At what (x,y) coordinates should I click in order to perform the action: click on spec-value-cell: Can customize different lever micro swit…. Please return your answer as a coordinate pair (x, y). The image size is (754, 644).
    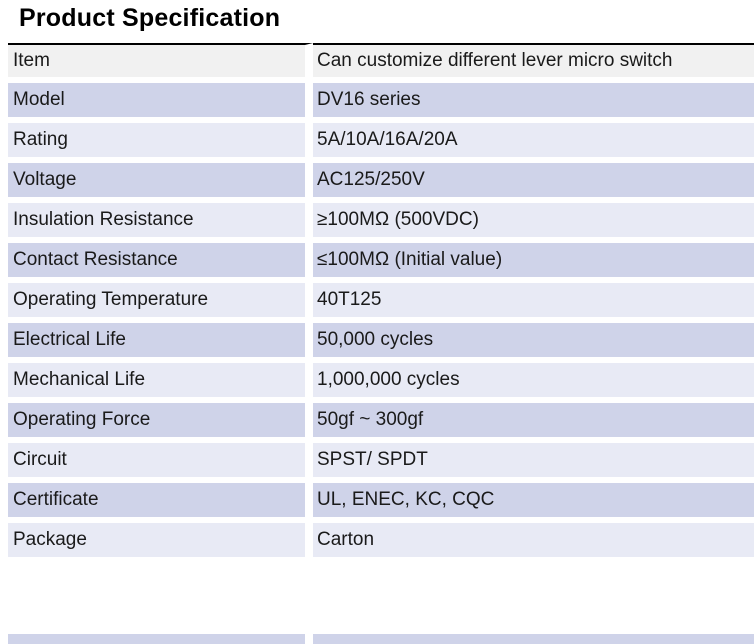
    Looking at the image, I should click on (533, 63).